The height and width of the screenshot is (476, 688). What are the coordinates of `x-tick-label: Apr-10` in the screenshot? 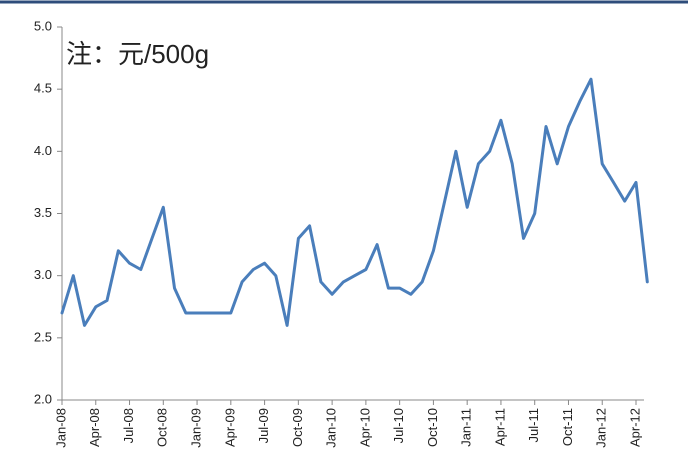 It's located at (364, 427).